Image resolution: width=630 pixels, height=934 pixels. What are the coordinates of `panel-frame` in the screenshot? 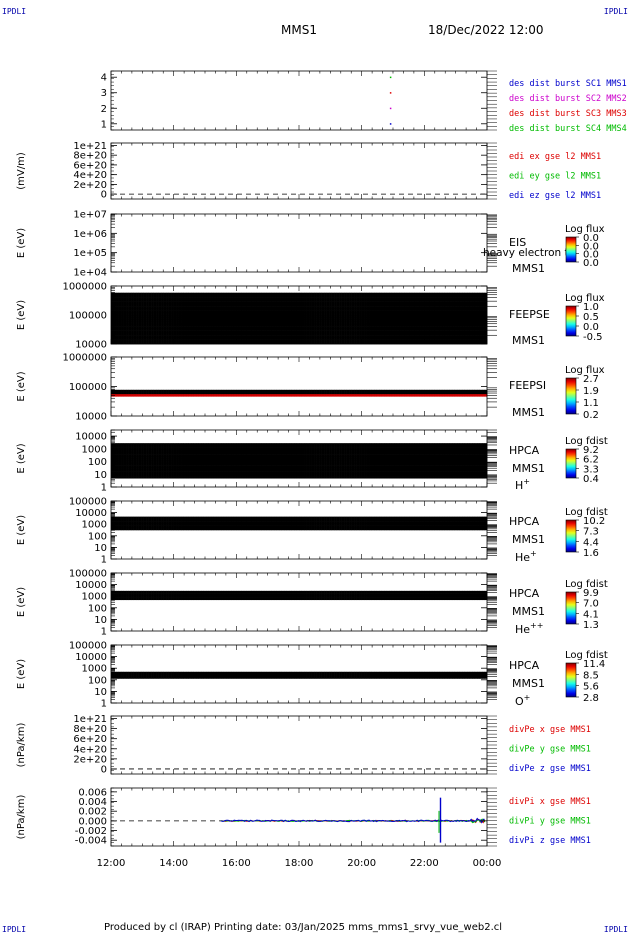 It's located at (299, 100).